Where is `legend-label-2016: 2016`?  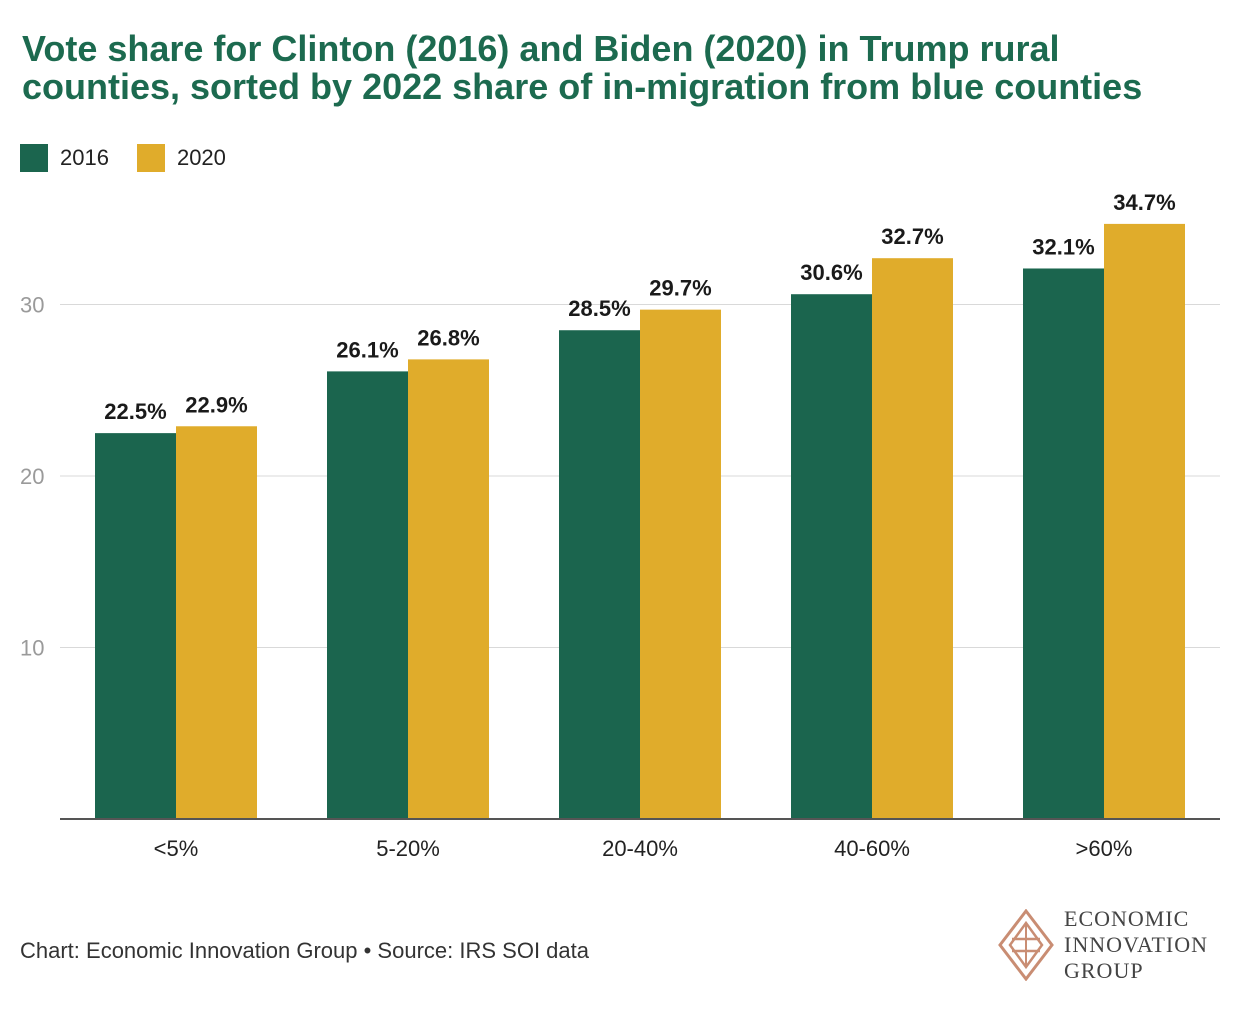 legend-label-2016: 2016 is located at coordinates (84, 157).